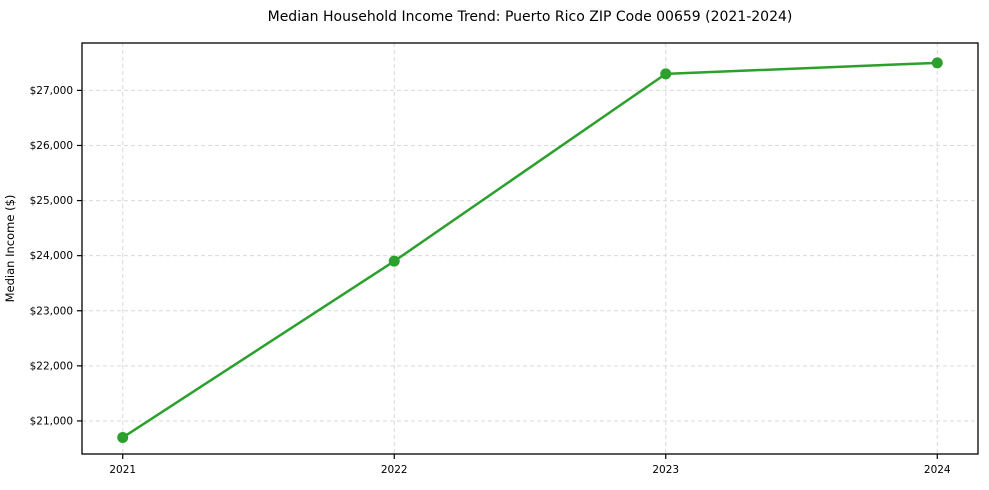  Describe the element at coordinates (51, 256) in the screenshot. I see `y-tick-label: $24,000` at that location.